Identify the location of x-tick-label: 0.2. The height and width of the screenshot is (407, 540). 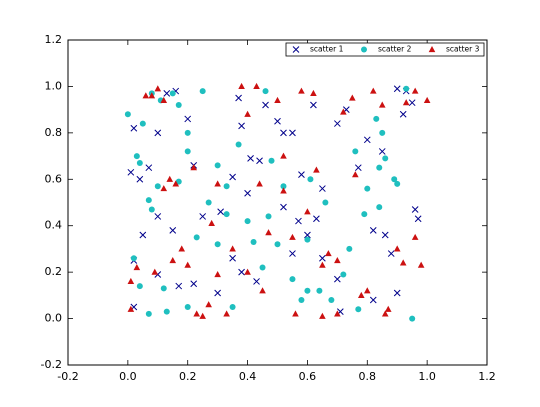
(188, 376).